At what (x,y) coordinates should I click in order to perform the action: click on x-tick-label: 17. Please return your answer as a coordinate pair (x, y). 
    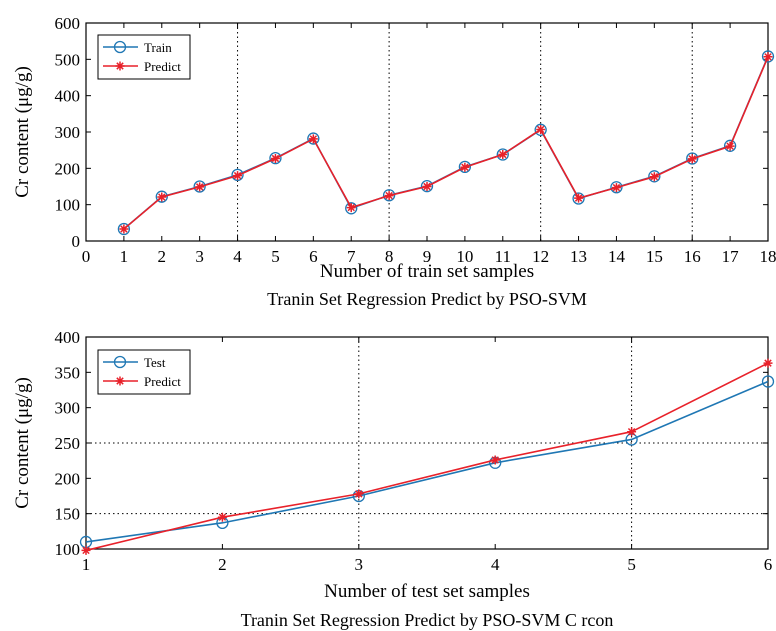
    Looking at the image, I should click on (731, 256).